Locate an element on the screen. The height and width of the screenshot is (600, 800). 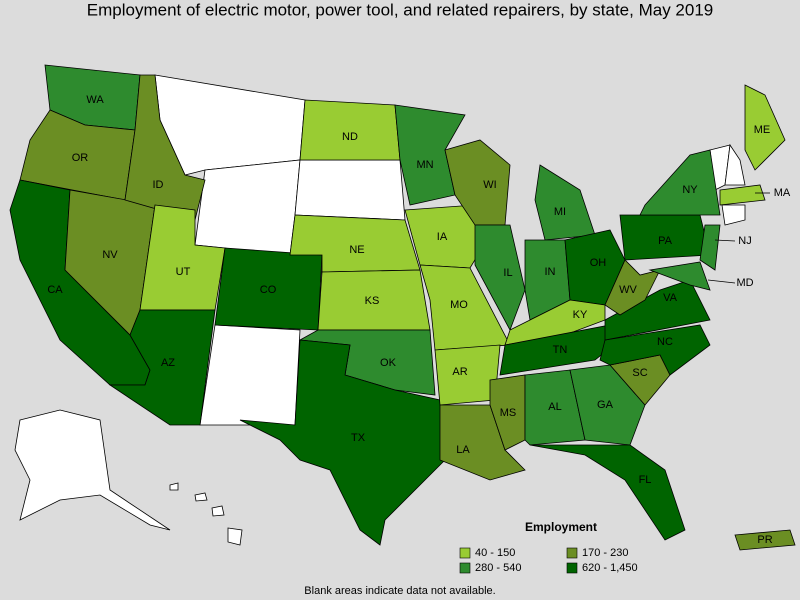
state-label: ND is located at coordinates (350, 137).